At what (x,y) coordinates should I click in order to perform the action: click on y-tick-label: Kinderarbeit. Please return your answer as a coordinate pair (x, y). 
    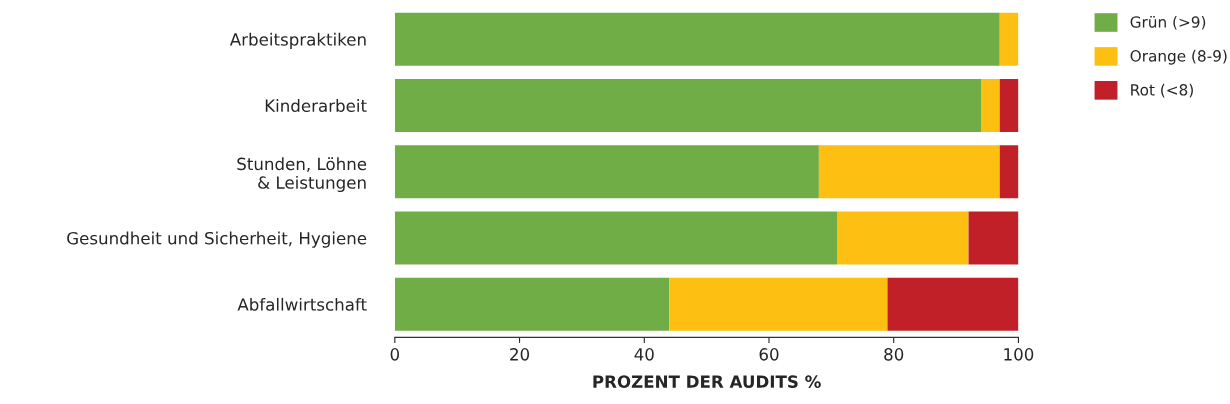
    Looking at the image, I should click on (316, 106).